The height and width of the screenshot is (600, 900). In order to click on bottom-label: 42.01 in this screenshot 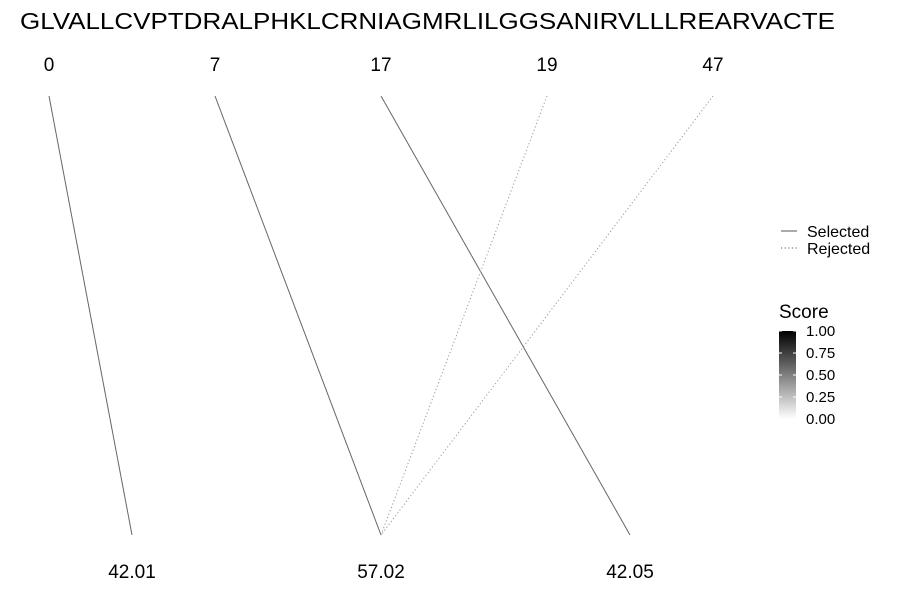, I will do `click(132, 572)`.